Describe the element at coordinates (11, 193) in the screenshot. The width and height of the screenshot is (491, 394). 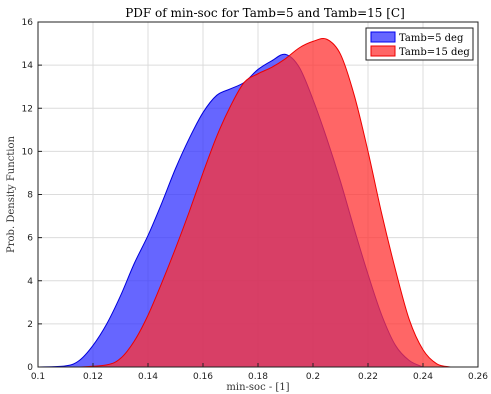
I see `y-axis-label: Prob. Density Function` at that location.